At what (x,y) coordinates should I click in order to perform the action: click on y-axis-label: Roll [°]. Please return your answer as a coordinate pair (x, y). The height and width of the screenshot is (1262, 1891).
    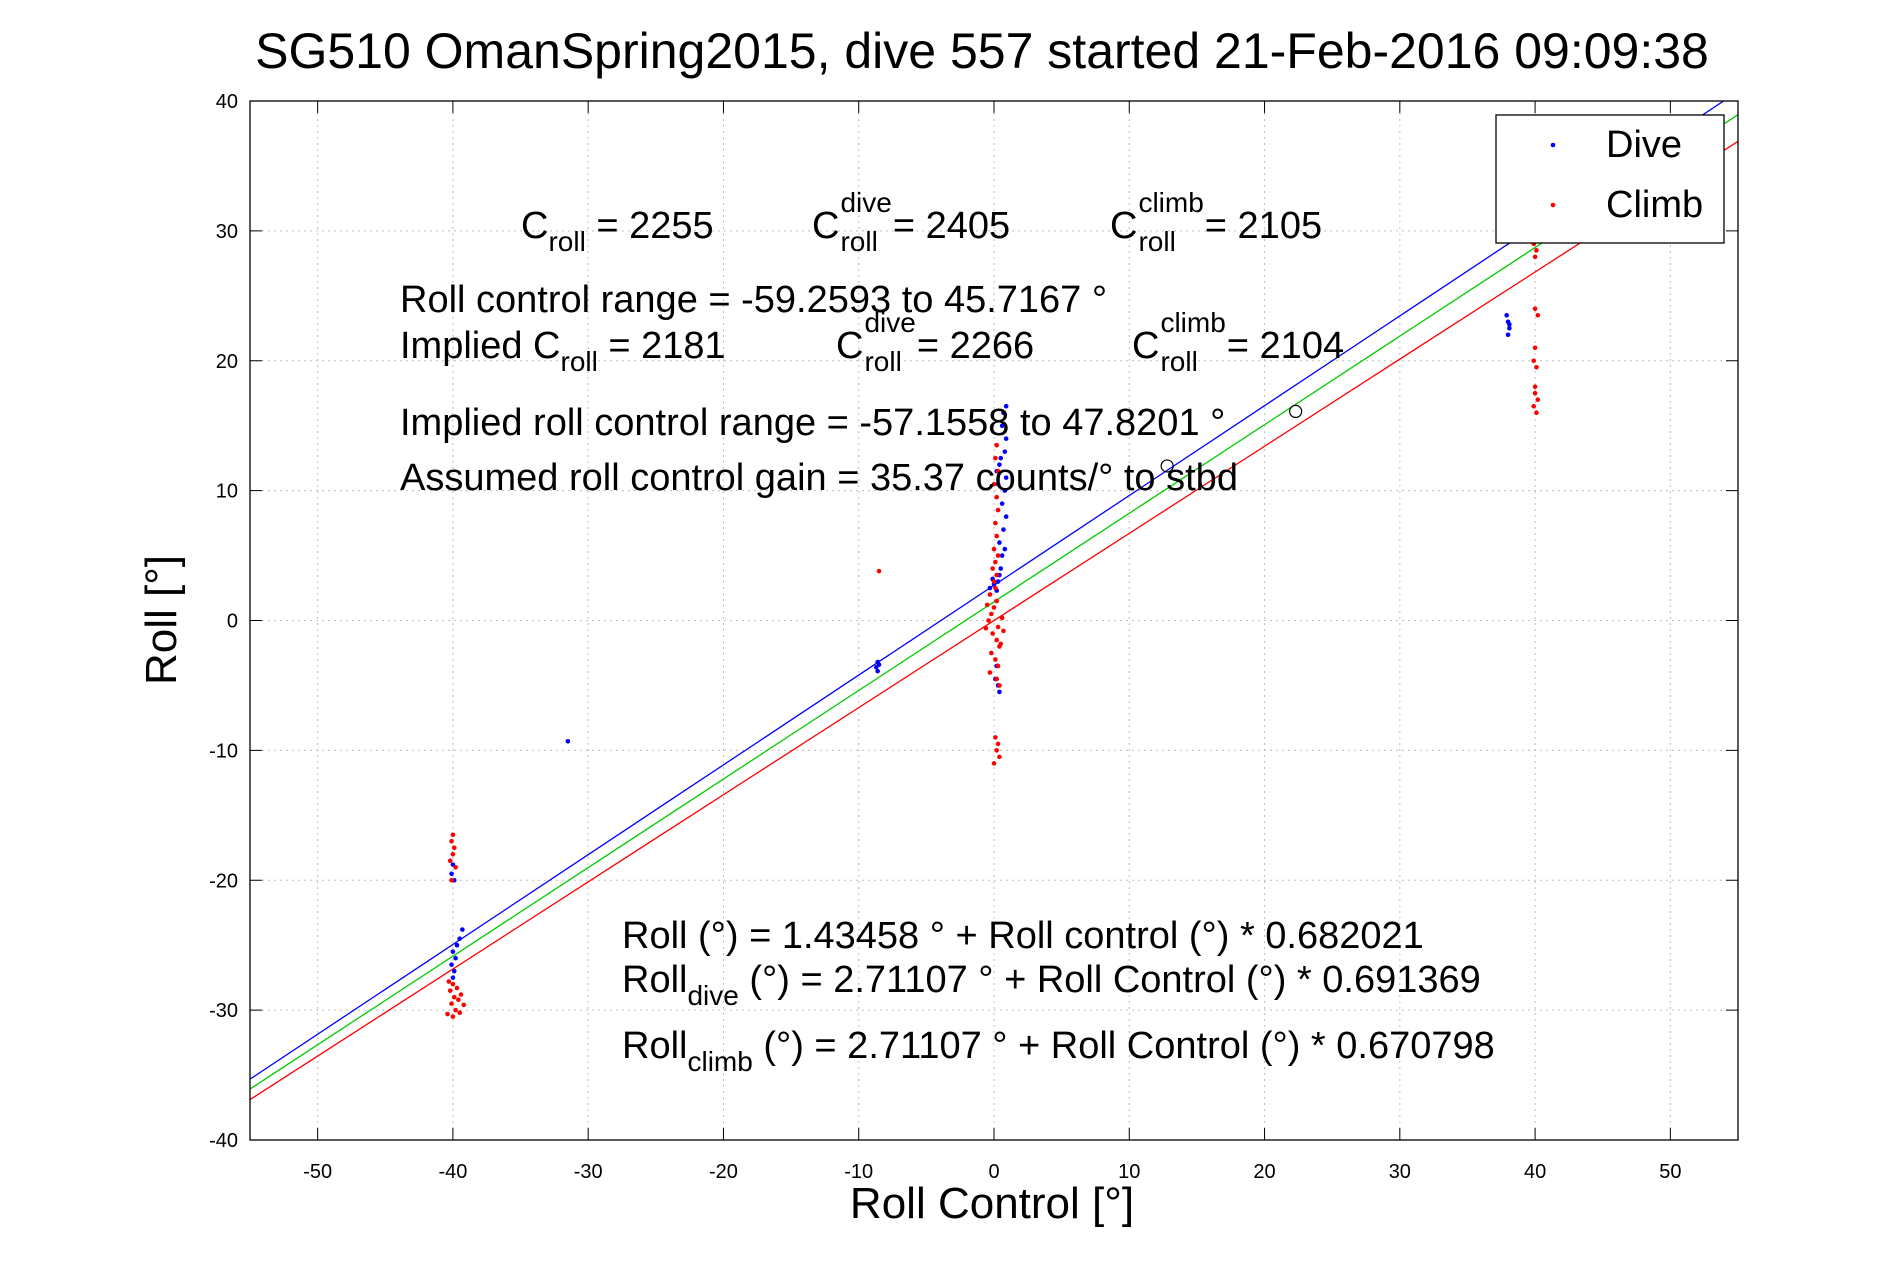
    Looking at the image, I should click on (161, 620).